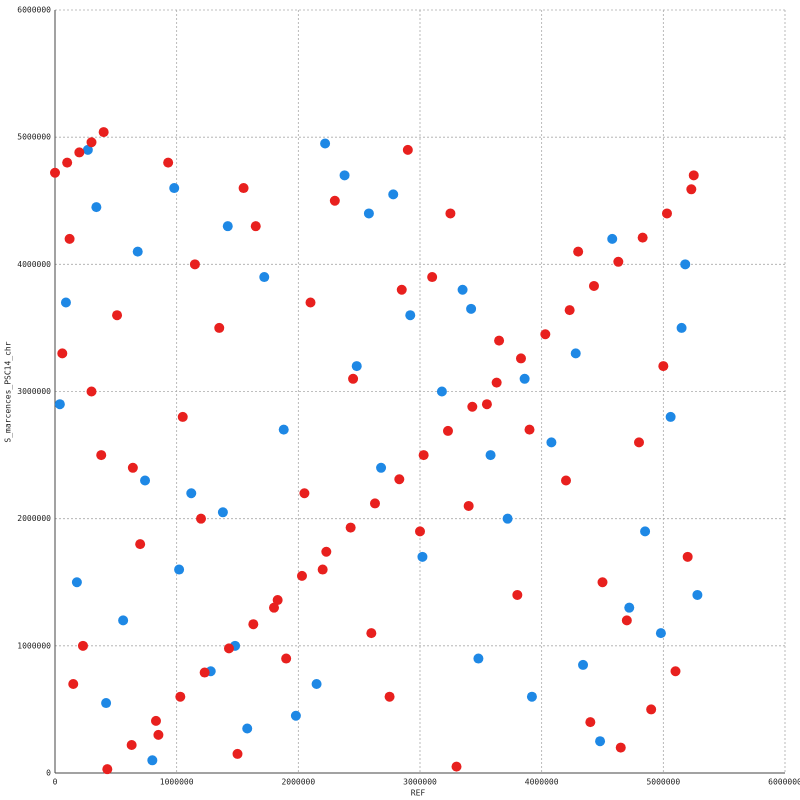 This screenshot has height=800, width=800. Describe the element at coordinates (34, 10) in the screenshot. I see `y-tick-label: 6000000` at that location.